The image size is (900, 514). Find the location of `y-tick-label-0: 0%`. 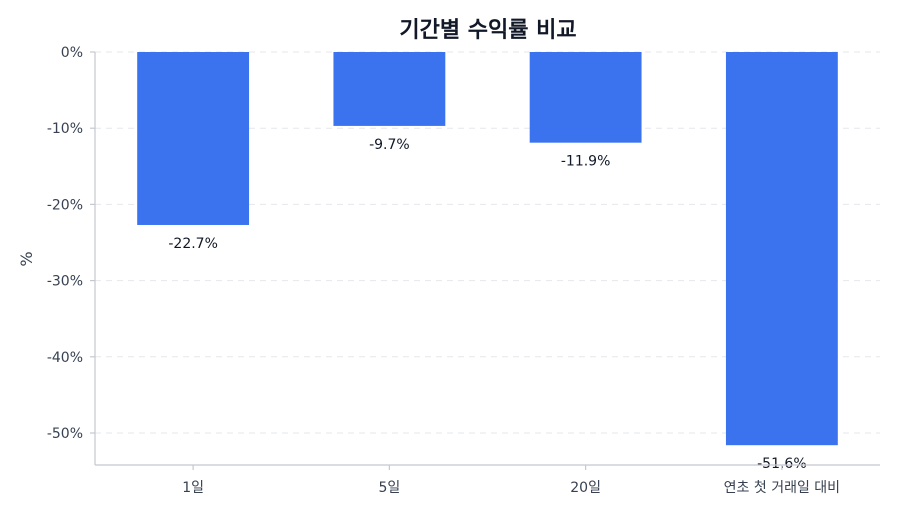

y-tick-label-0: 0% is located at coordinates (72, 53).